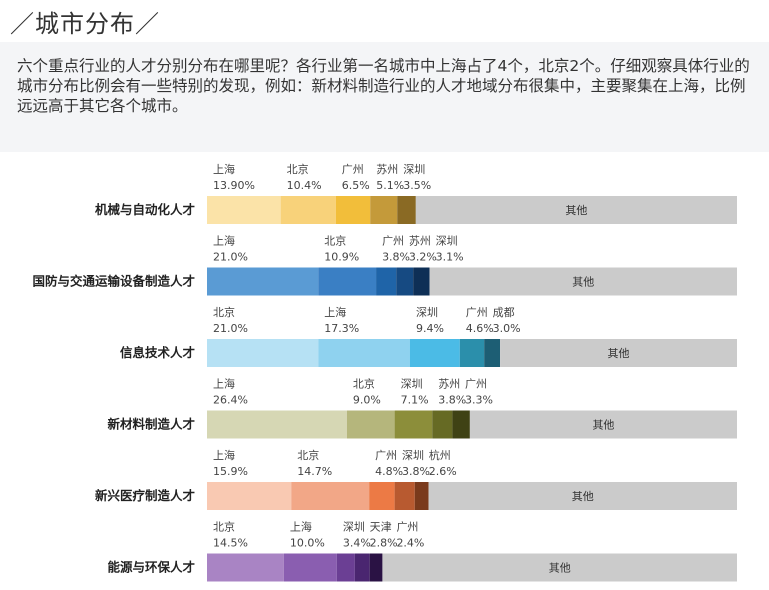 Image resolution: width=769 pixels, height=590 pixels. I want to click on title-bar: ／城市分布／, so click(384, 21).